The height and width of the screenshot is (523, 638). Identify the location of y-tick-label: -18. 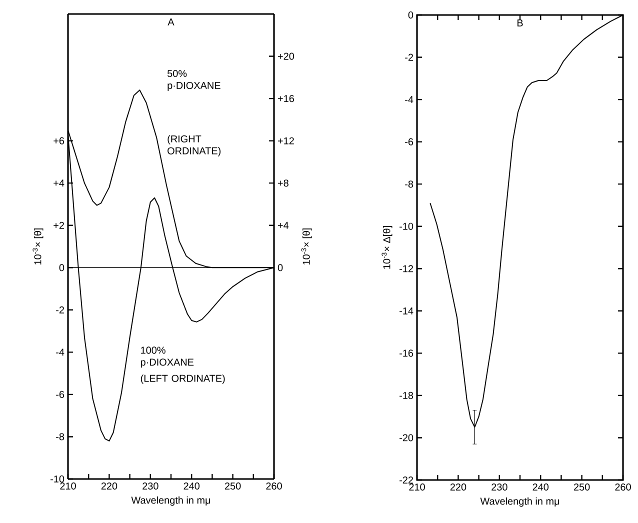
(407, 395).